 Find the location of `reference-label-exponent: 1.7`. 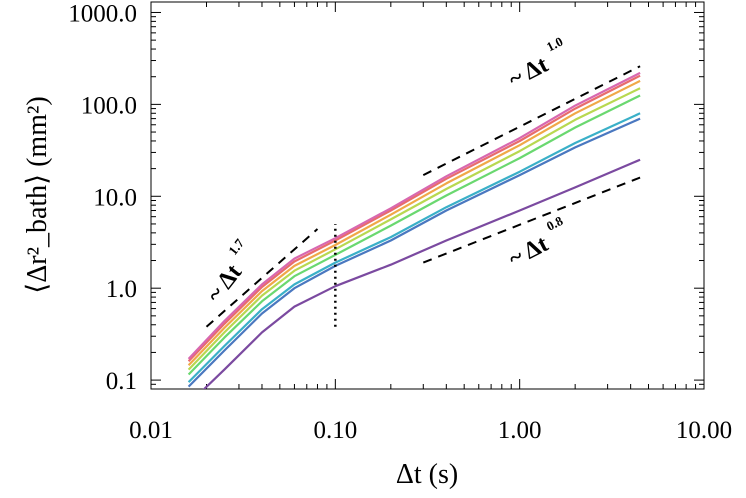

reference-label-exponent: 1.7 is located at coordinates (236, 246).